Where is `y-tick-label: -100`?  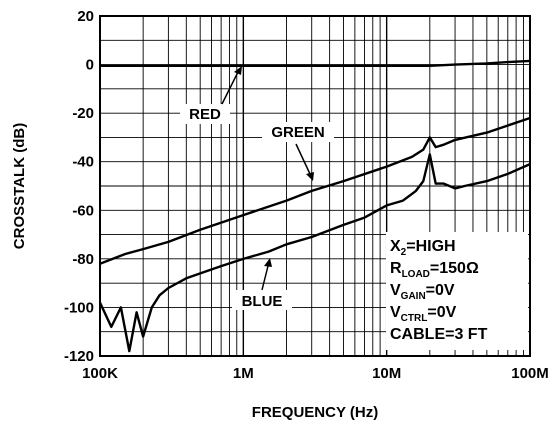
y-tick-label: -100 is located at coordinates (79, 307).